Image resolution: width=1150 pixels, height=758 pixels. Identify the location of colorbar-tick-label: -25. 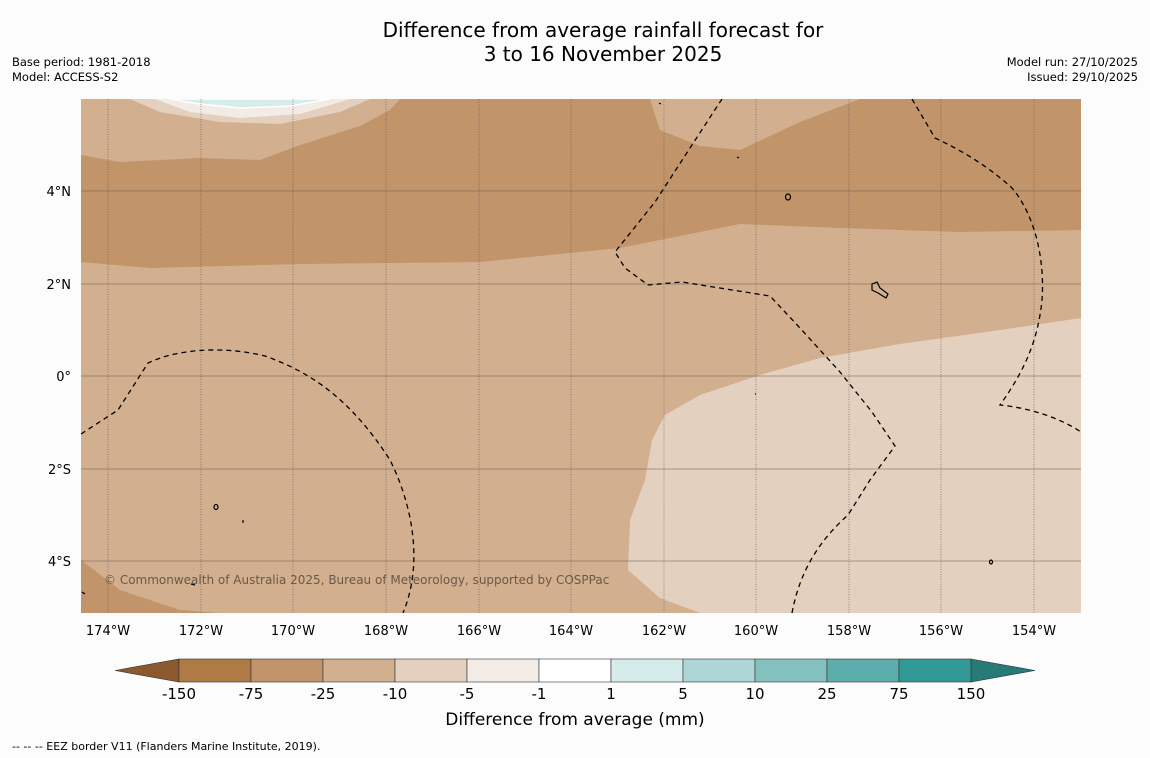
(323, 694).